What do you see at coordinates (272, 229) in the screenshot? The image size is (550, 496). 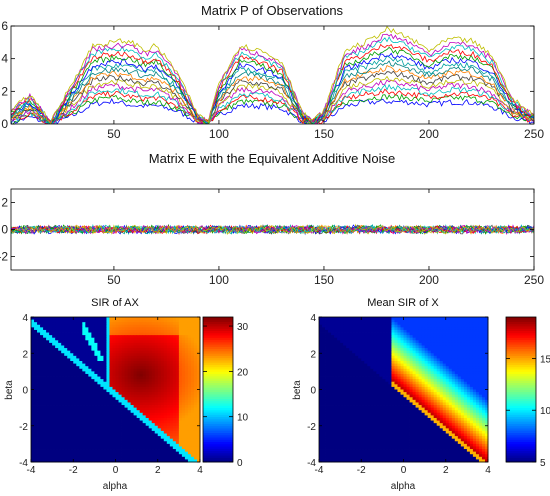 I see `noise-series-line` at bounding box center [272, 229].